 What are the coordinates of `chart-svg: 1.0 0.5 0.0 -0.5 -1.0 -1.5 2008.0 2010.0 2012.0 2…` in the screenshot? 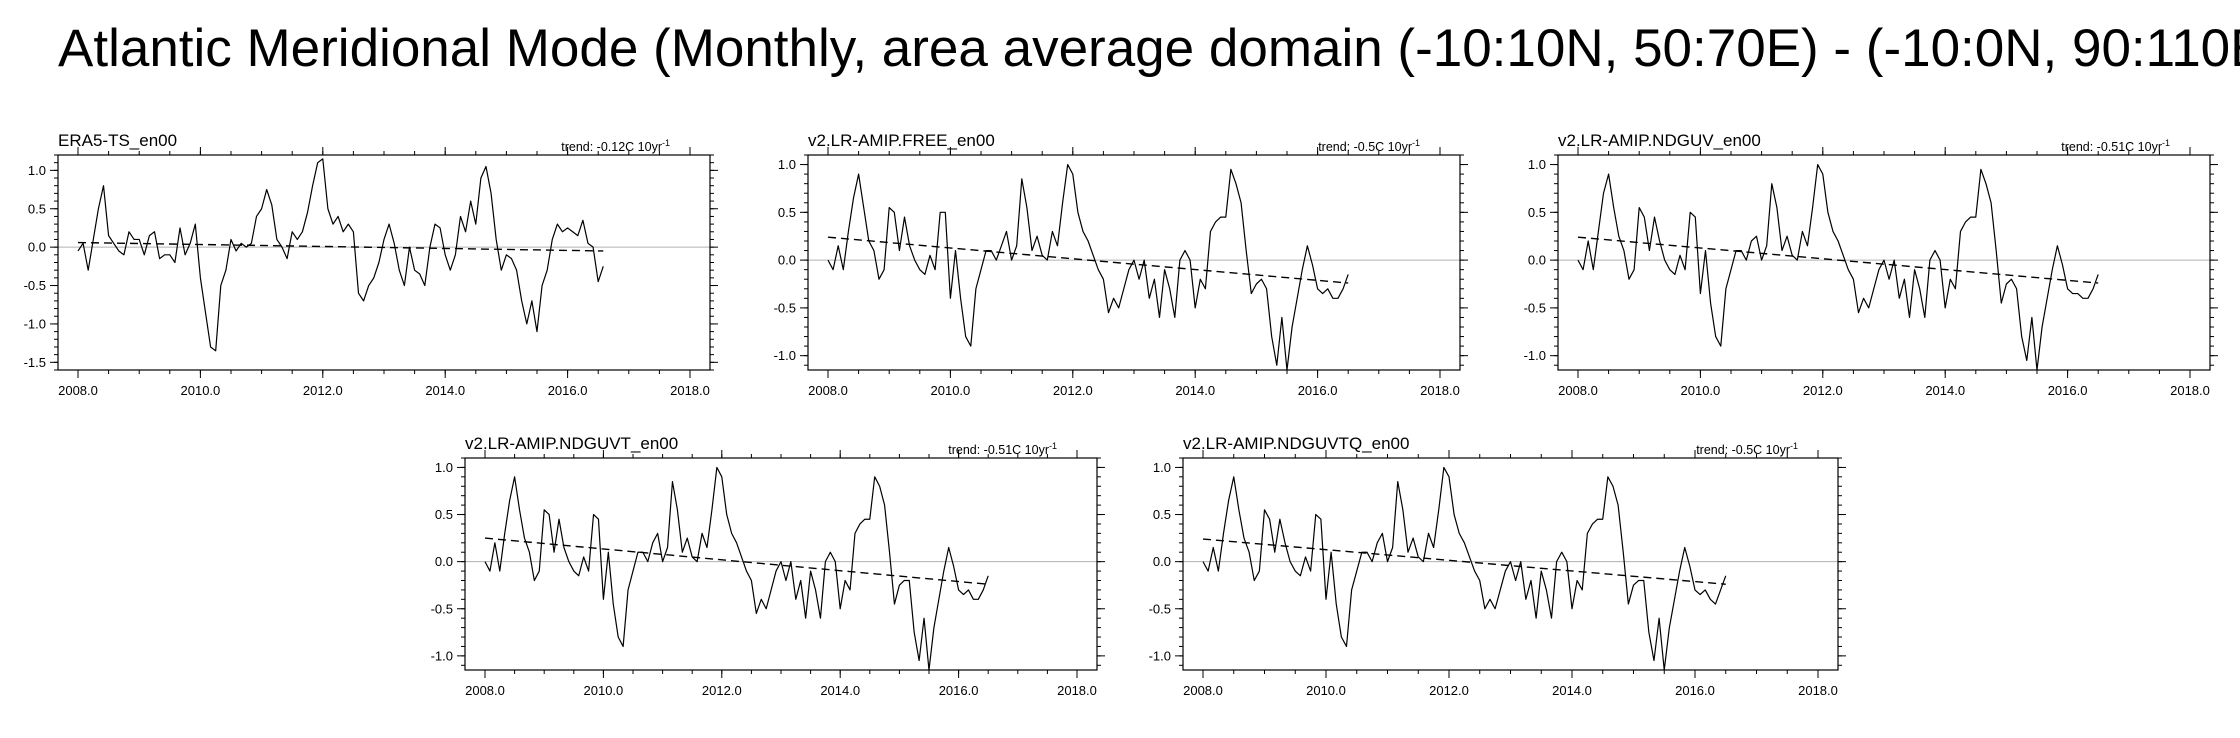 It's located at (371, 272).